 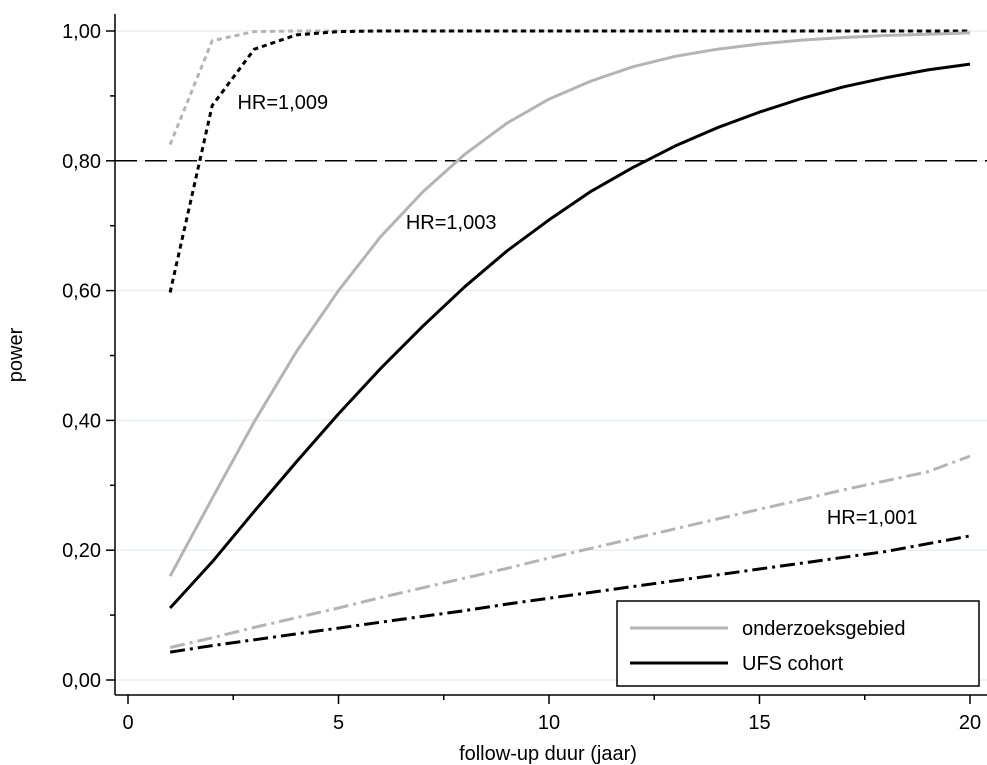 I want to click on annotation-hr-1003: HR=1,003, so click(x=451, y=223).